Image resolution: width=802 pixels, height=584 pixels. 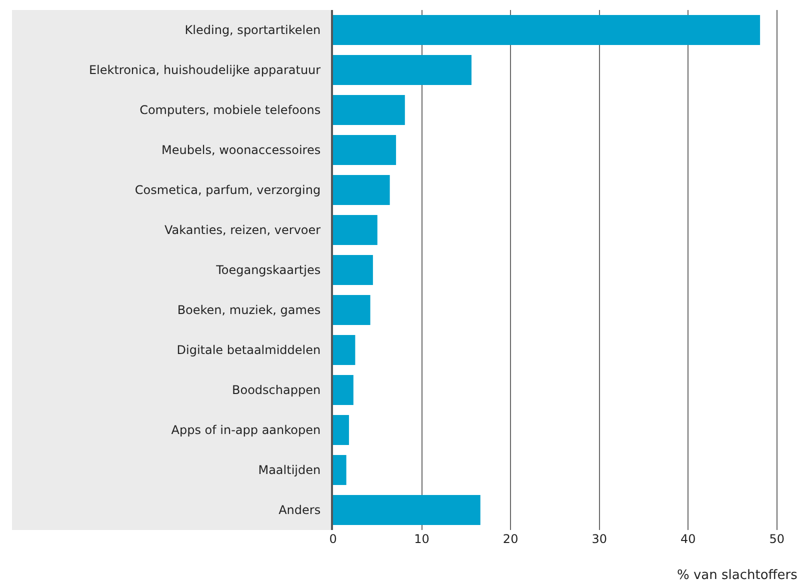 I want to click on y-tick-label: Meubels, woonaccessoires, so click(x=241, y=150).